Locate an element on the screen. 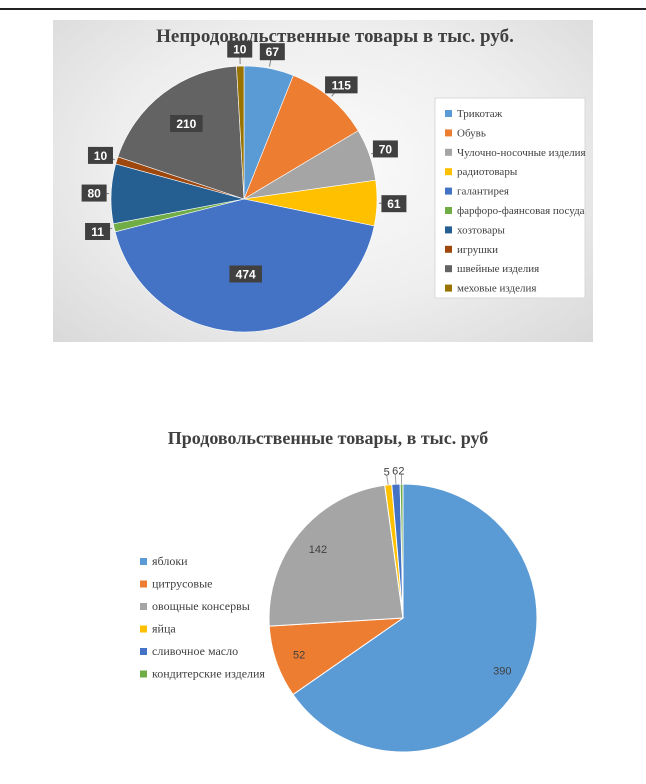 The height and width of the screenshot is (784, 646). data-label-фарфоро-фаянсовая-посуда: 11 is located at coordinates (98, 231).